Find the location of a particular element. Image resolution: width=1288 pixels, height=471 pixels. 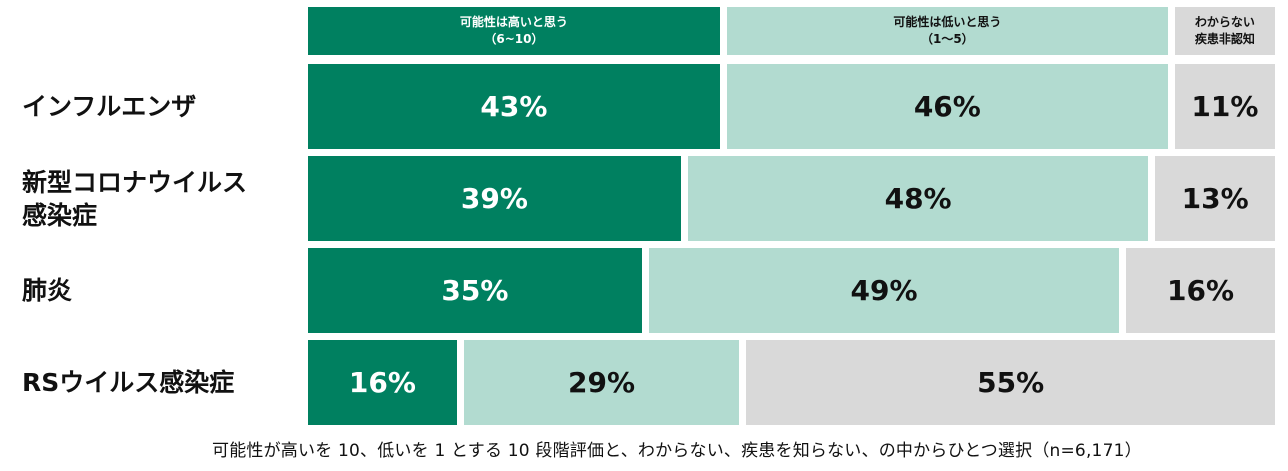

category-label: 肺炎 is located at coordinates (47, 290).